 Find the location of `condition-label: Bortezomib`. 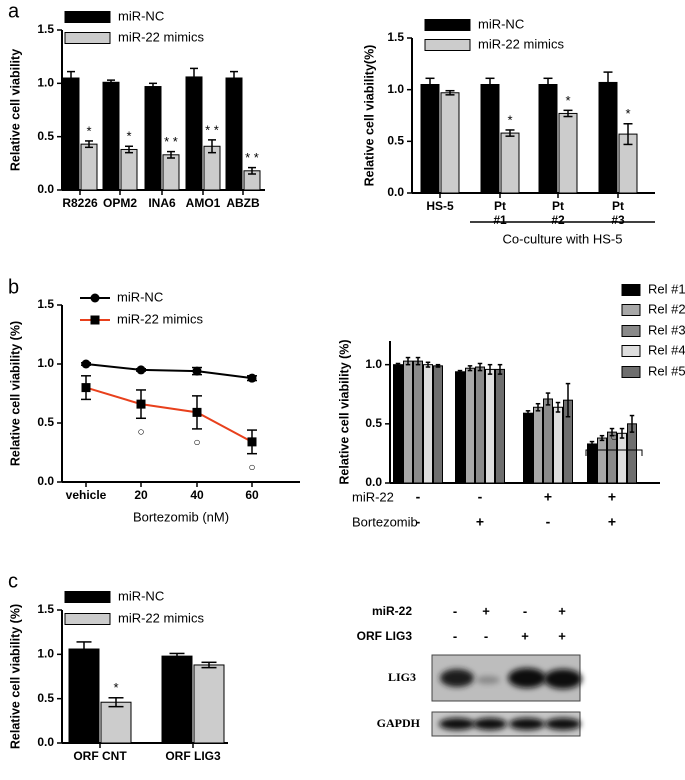

condition-label: Bortezomib is located at coordinates (385, 521).